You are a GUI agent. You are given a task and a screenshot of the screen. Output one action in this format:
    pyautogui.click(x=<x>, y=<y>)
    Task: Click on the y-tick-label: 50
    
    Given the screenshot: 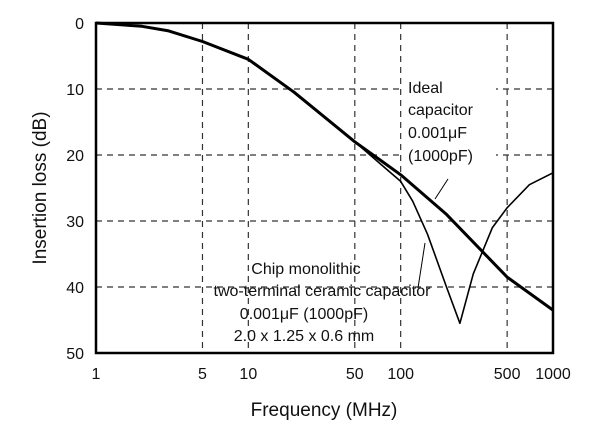 What is the action you would take?
    pyautogui.click(x=75, y=354)
    